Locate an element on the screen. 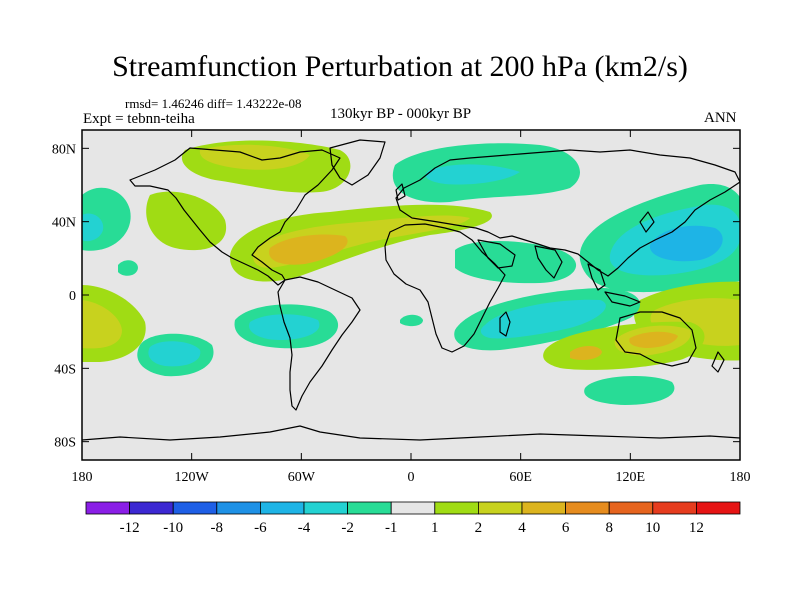  colorbar-label: -6 is located at coordinates (260, 528).